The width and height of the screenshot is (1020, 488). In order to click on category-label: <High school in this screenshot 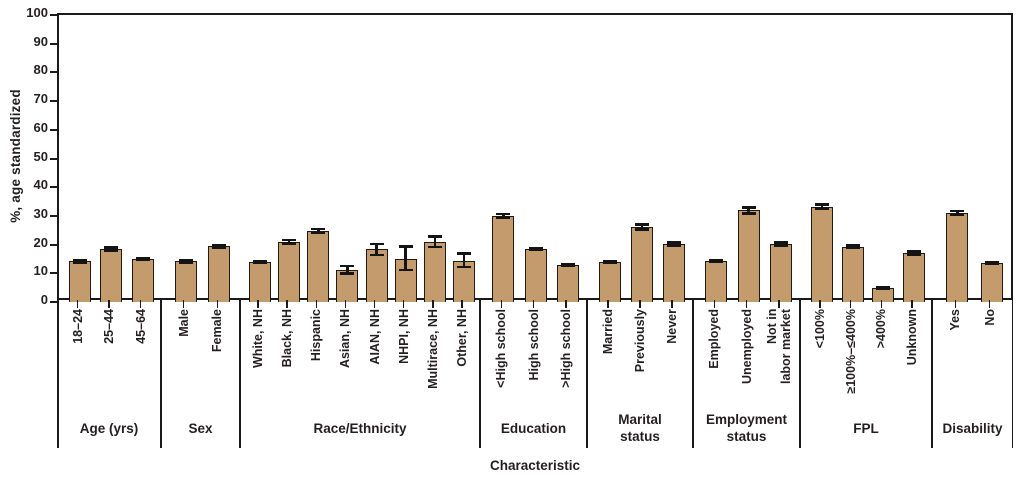, I will do `click(501, 348)`.